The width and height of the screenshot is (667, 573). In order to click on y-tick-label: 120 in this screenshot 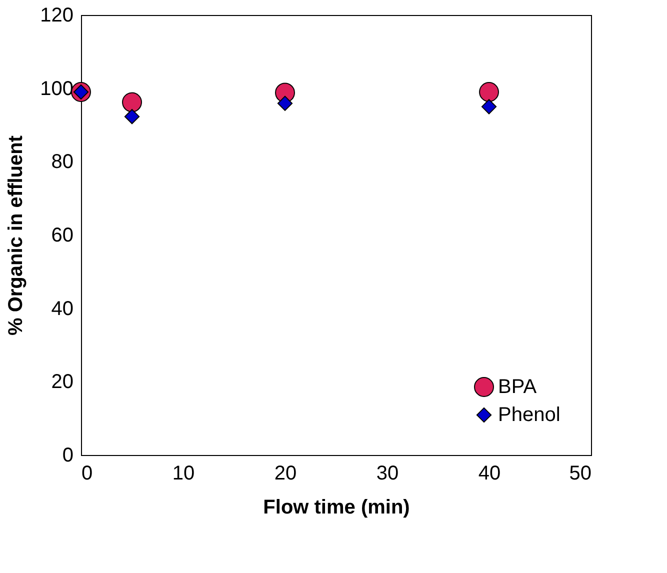, I will do `click(57, 15)`.